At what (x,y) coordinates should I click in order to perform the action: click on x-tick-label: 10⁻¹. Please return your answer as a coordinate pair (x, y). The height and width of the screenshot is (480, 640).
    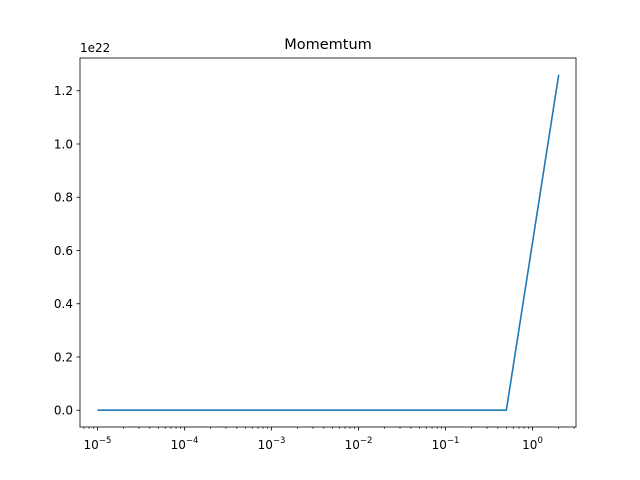
    Looking at the image, I should click on (446, 444).